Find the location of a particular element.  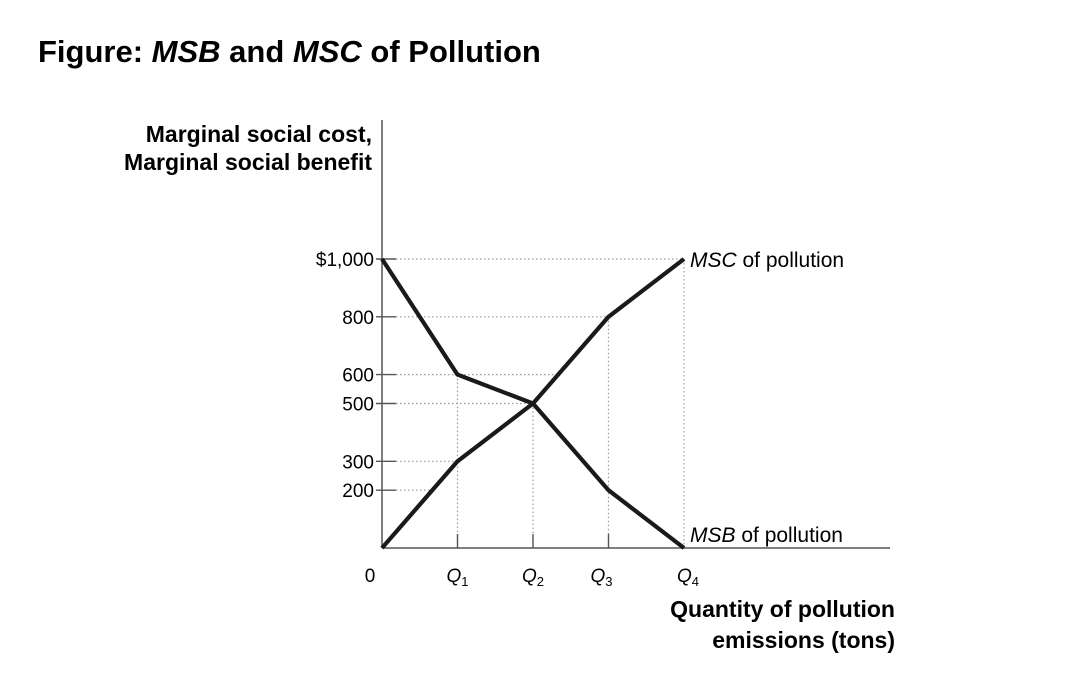

y-tick-label: 600 is located at coordinates (358, 376).